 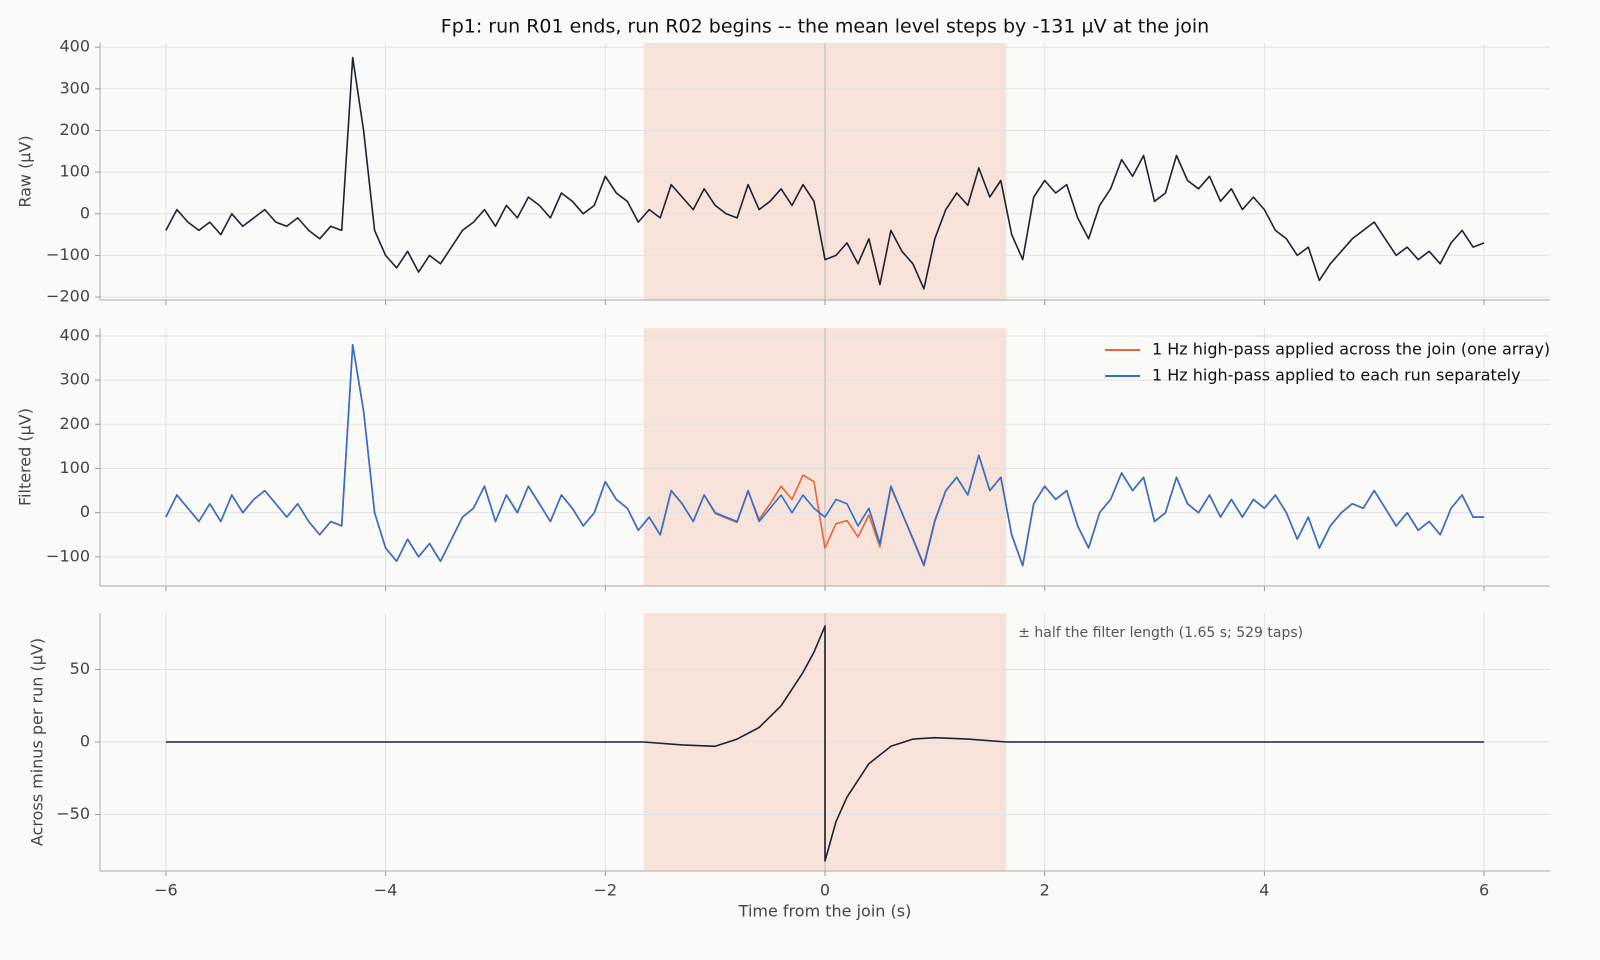 What do you see at coordinates (606, 890) in the screenshot?
I see `x-tick-label: −2` at bounding box center [606, 890].